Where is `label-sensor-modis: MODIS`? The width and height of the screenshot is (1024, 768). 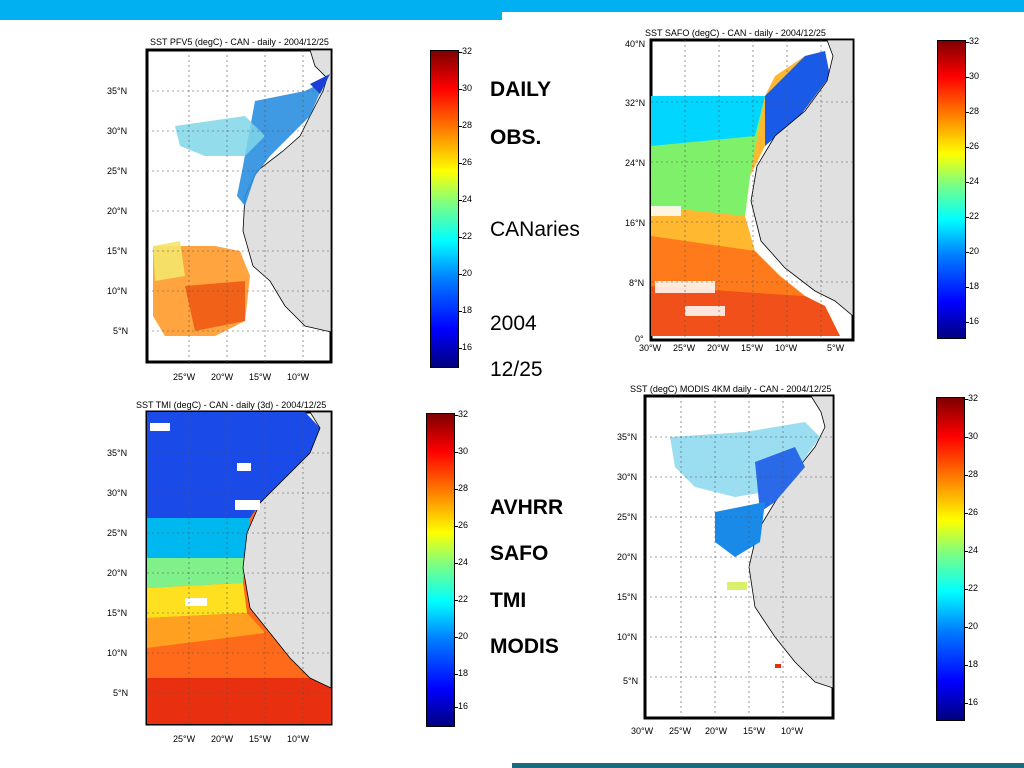 label-sensor-modis: MODIS is located at coordinates (524, 646).